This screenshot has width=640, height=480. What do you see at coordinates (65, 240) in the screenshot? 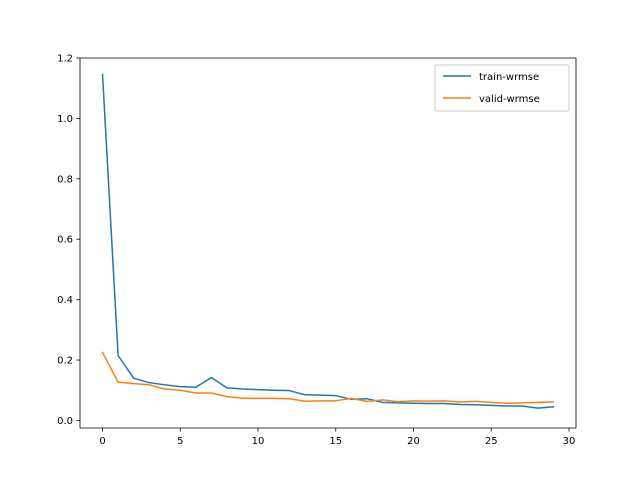
I see `y-tick-label: 0.6` at bounding box center [65, 240].